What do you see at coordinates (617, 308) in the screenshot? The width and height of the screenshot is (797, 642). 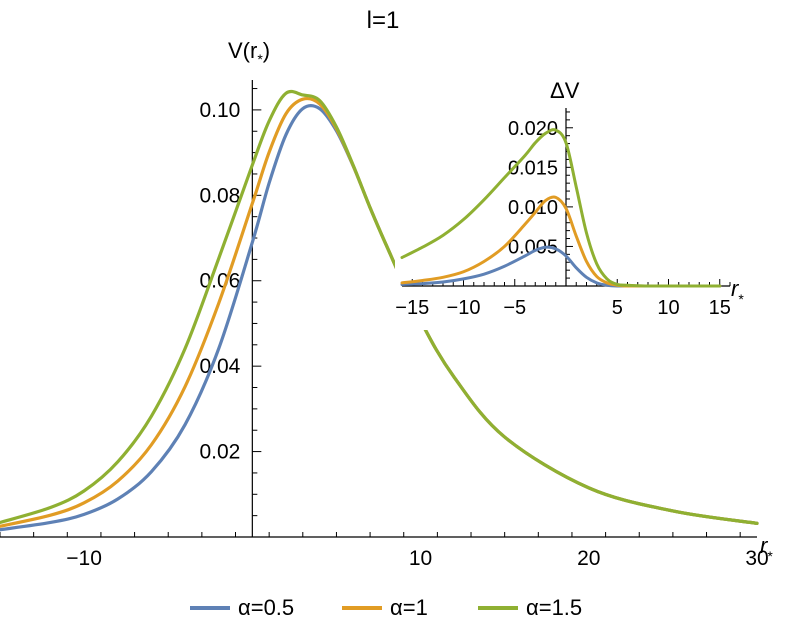 I see `inset-x-tick-label: 5` at bounding box center [617, 308].